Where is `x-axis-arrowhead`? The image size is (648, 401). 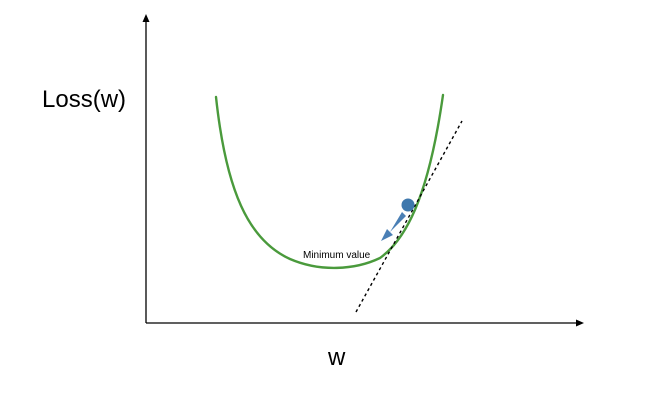
x-axis-arrowhead is located at coordinates (580, 323).